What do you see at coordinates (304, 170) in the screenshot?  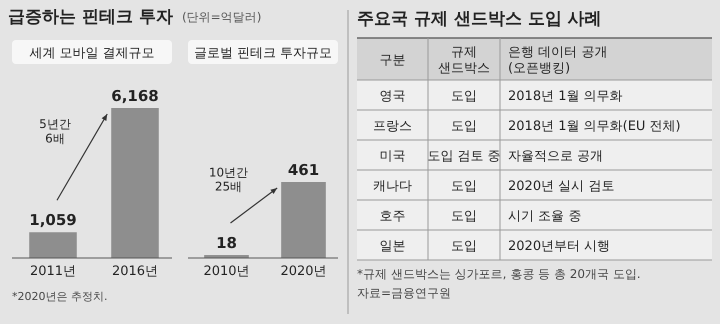 I see `data-label: 461` at bounding box center [304, 170].